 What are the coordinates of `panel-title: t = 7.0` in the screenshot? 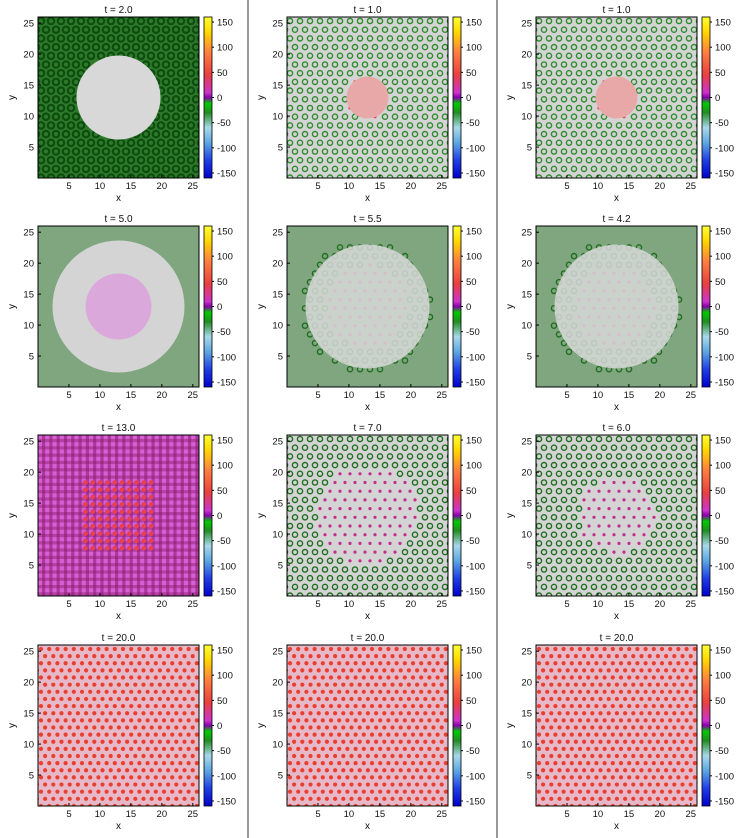 It's located at (367, 428).